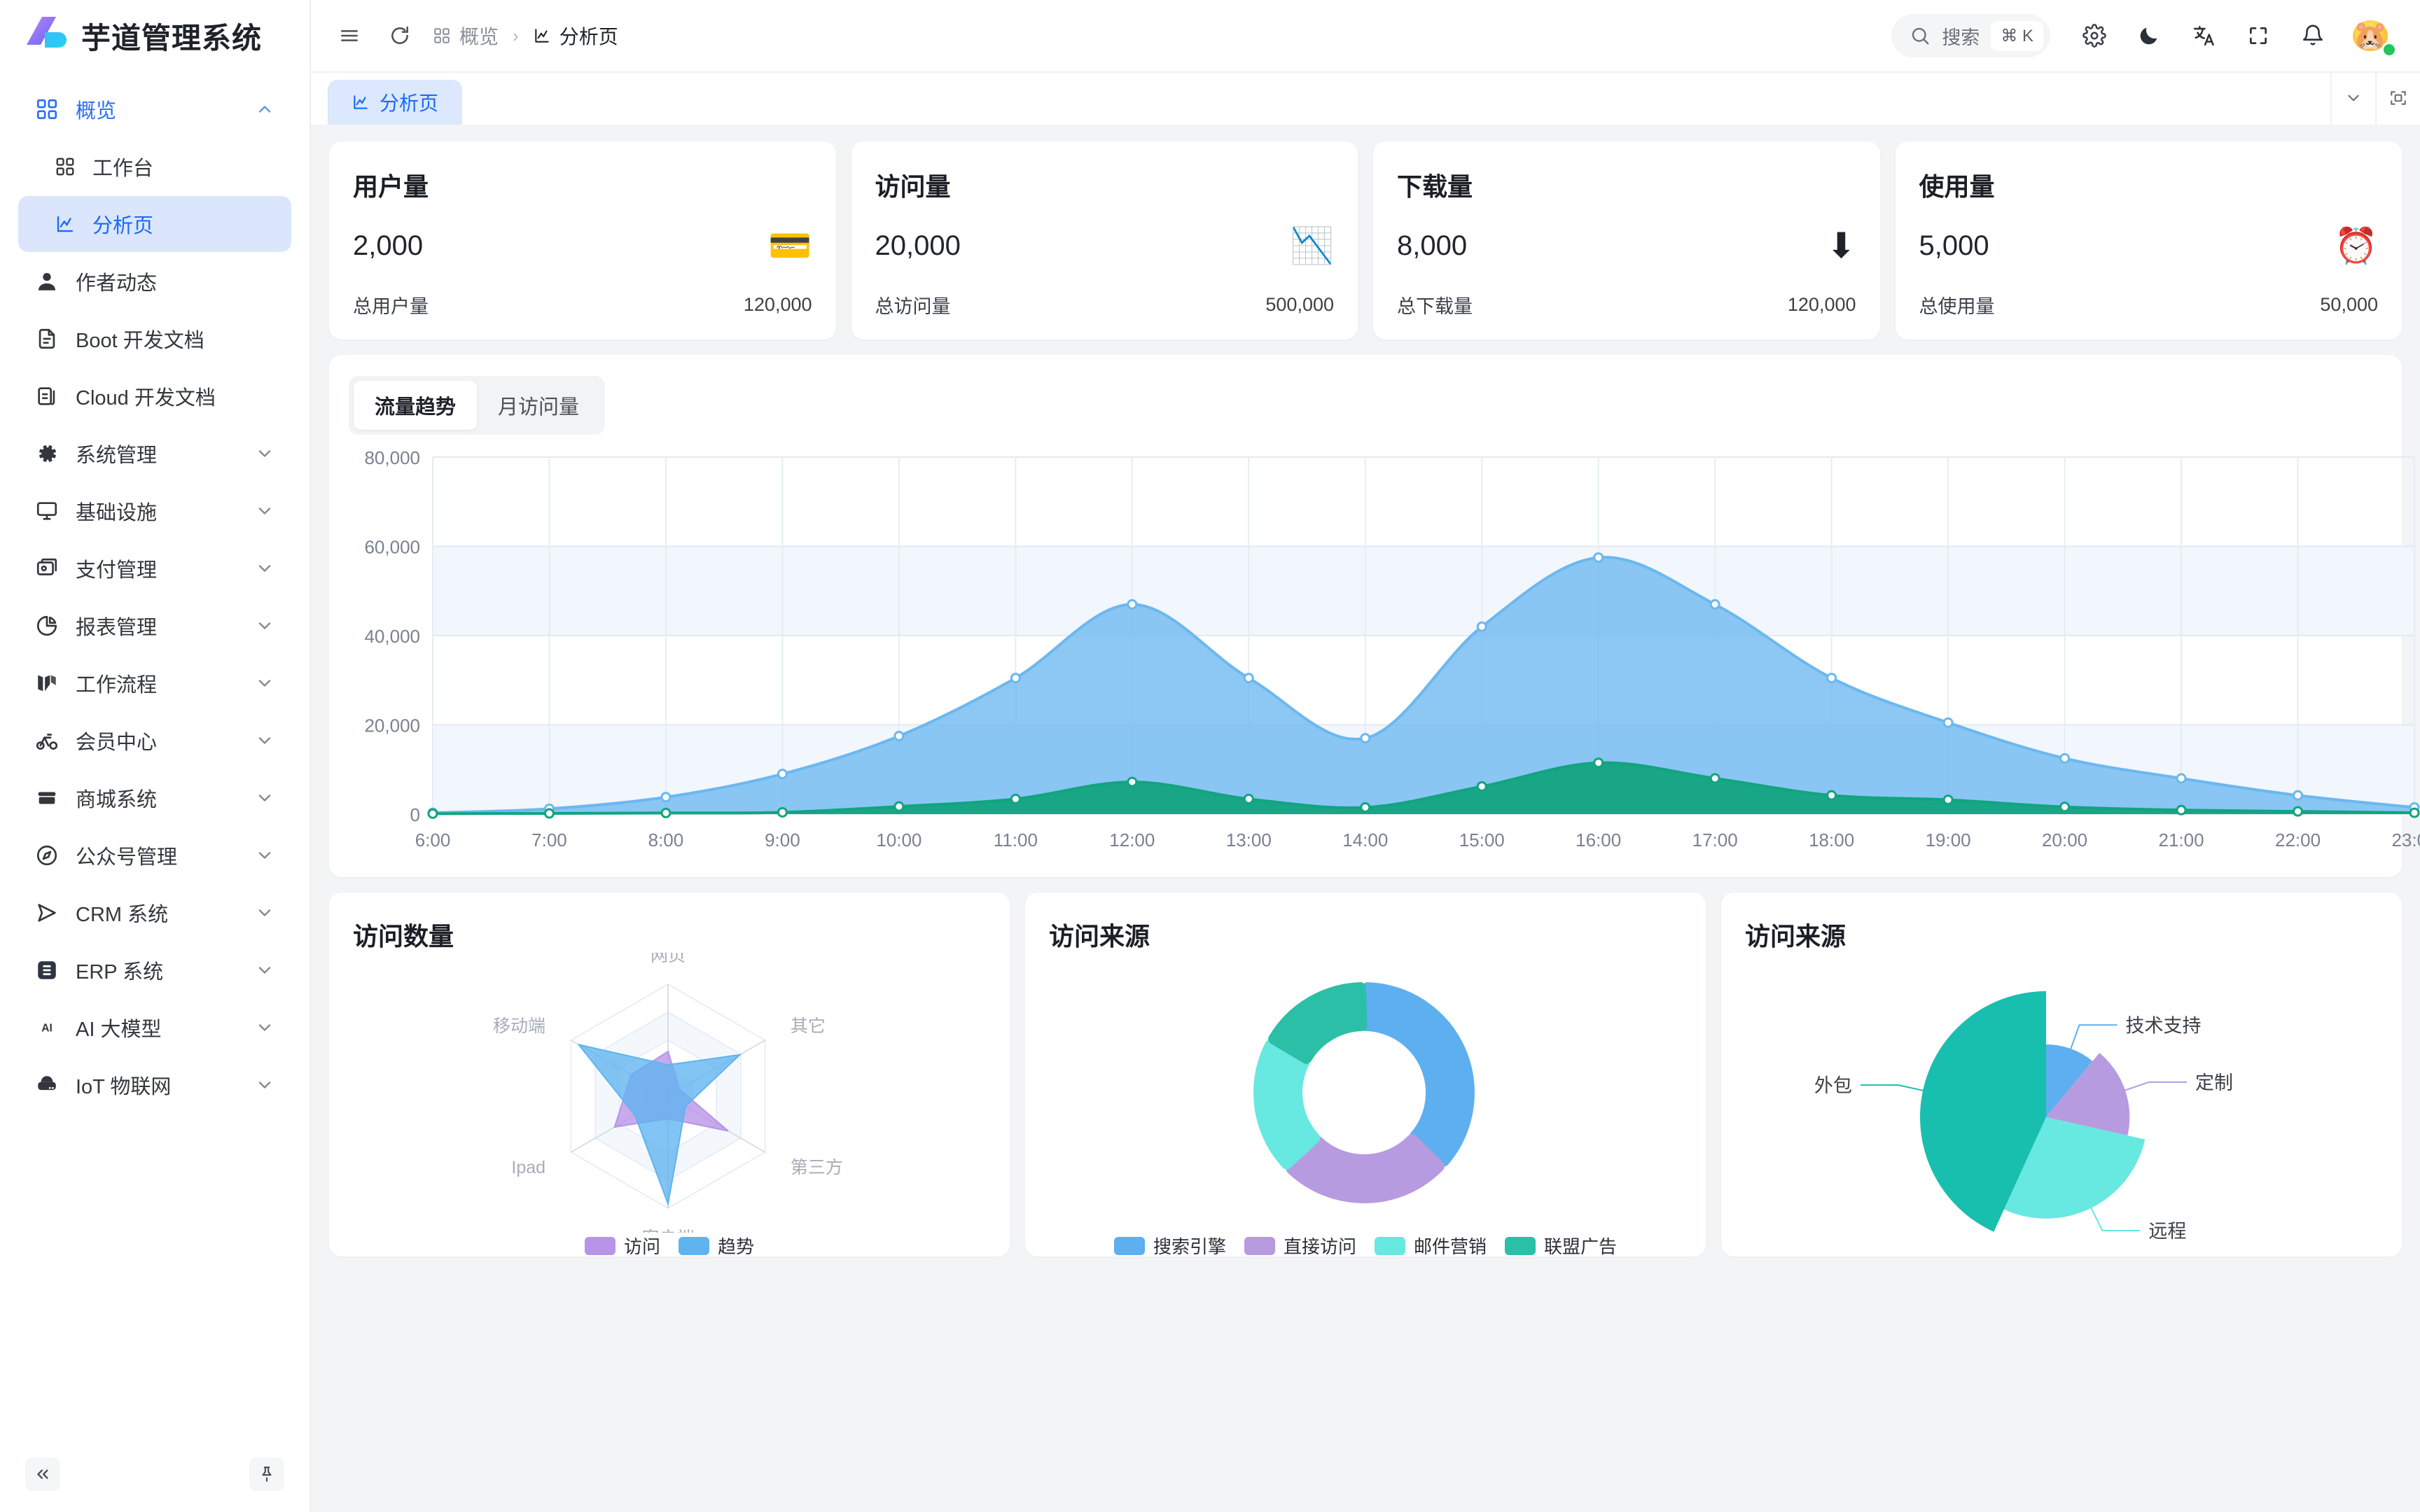  What do you see at coordinates (117, 628) in the screenshot?
I see `sidebar-item-label: 报表管理` at bounding box center [117, 628].